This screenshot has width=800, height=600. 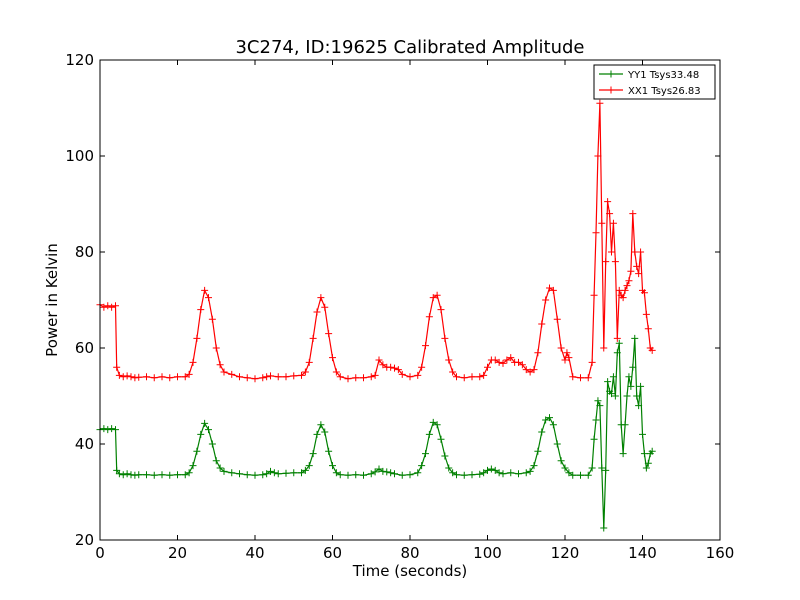 I want to click on x-tick-label: 140, so click(x=642, y=553).